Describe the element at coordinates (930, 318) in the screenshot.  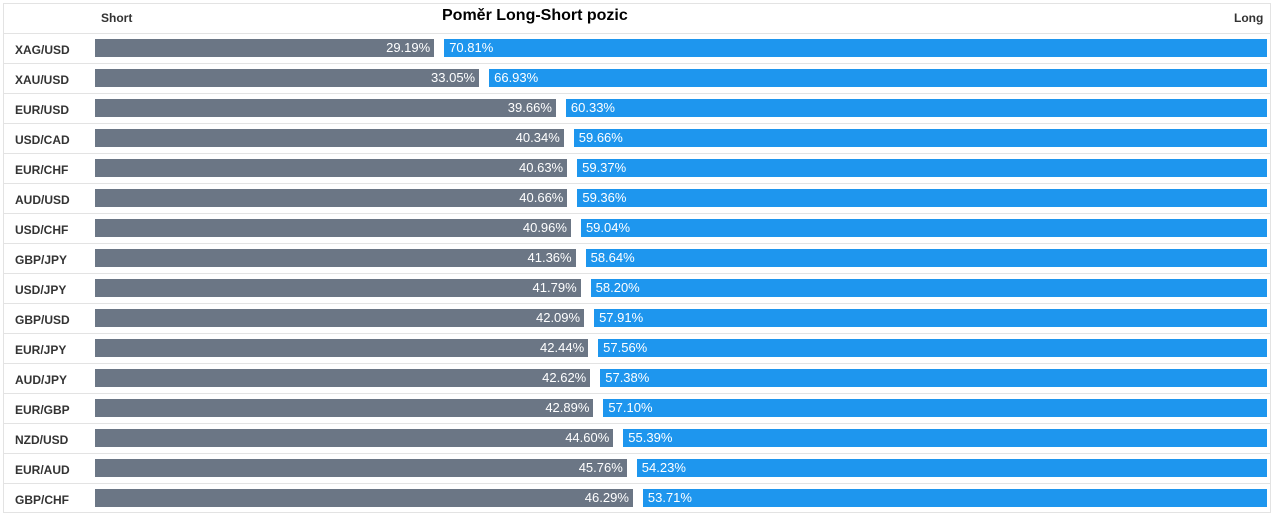
I see `long-bar: 57.91%` at that location.